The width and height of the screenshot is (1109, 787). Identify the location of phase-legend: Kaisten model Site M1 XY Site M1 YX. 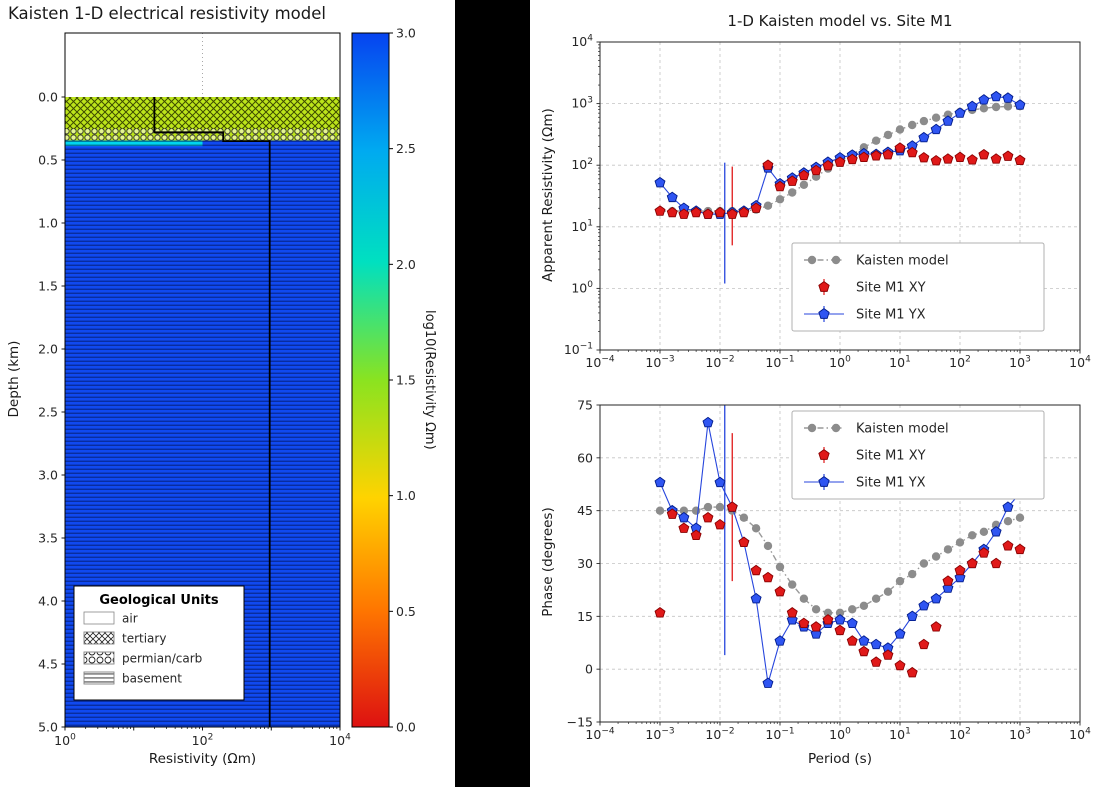
(918, 455).